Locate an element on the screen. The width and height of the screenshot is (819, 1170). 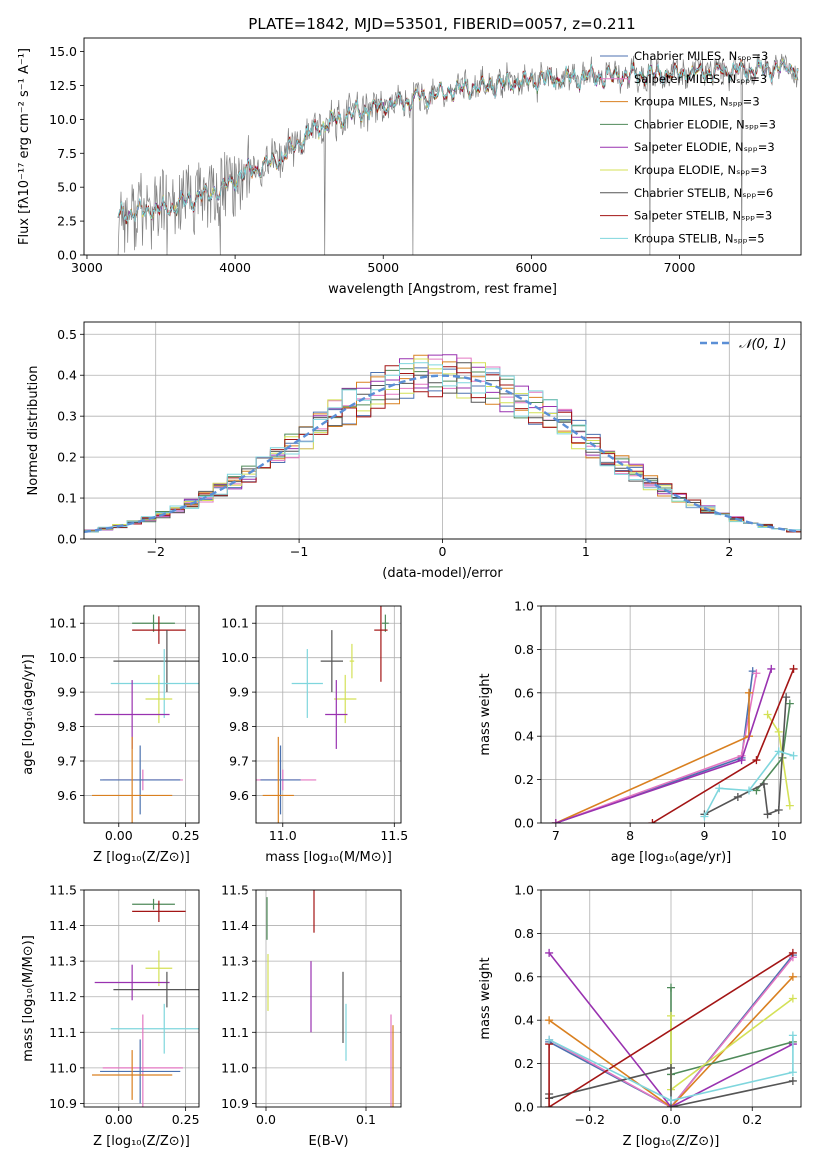
tick-label-y: 10.9 is located at coordinates (63, 1103).